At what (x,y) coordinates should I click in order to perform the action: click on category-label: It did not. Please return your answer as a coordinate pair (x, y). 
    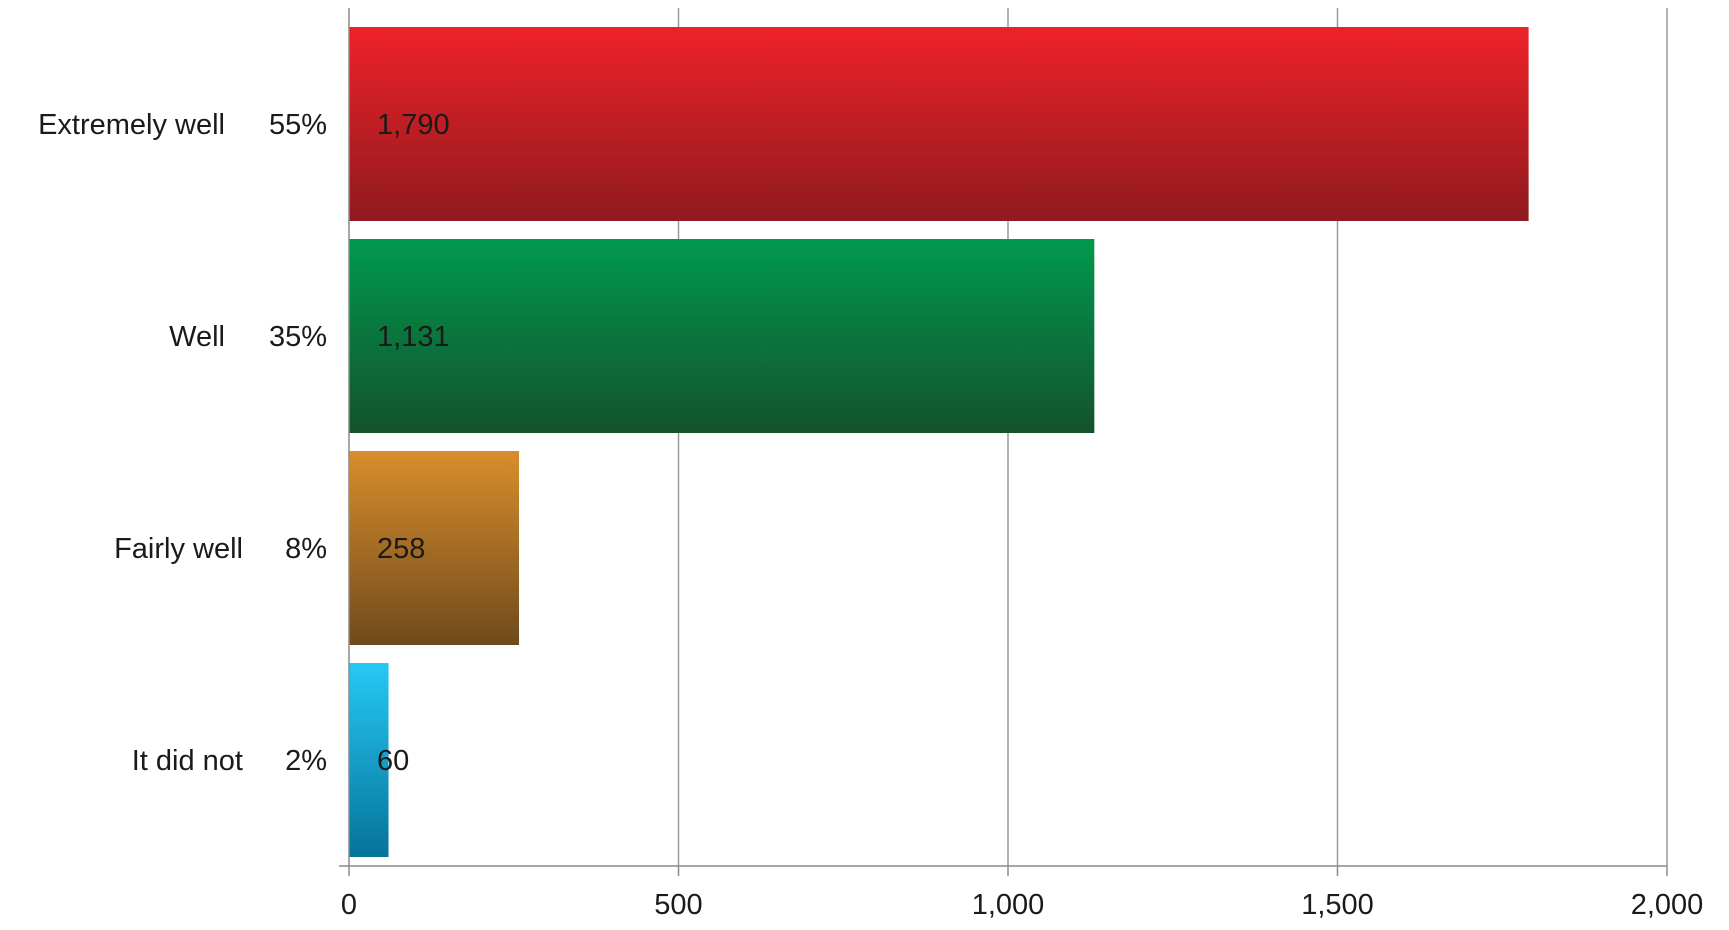
    Looking at the image, I should click on (187, 761).